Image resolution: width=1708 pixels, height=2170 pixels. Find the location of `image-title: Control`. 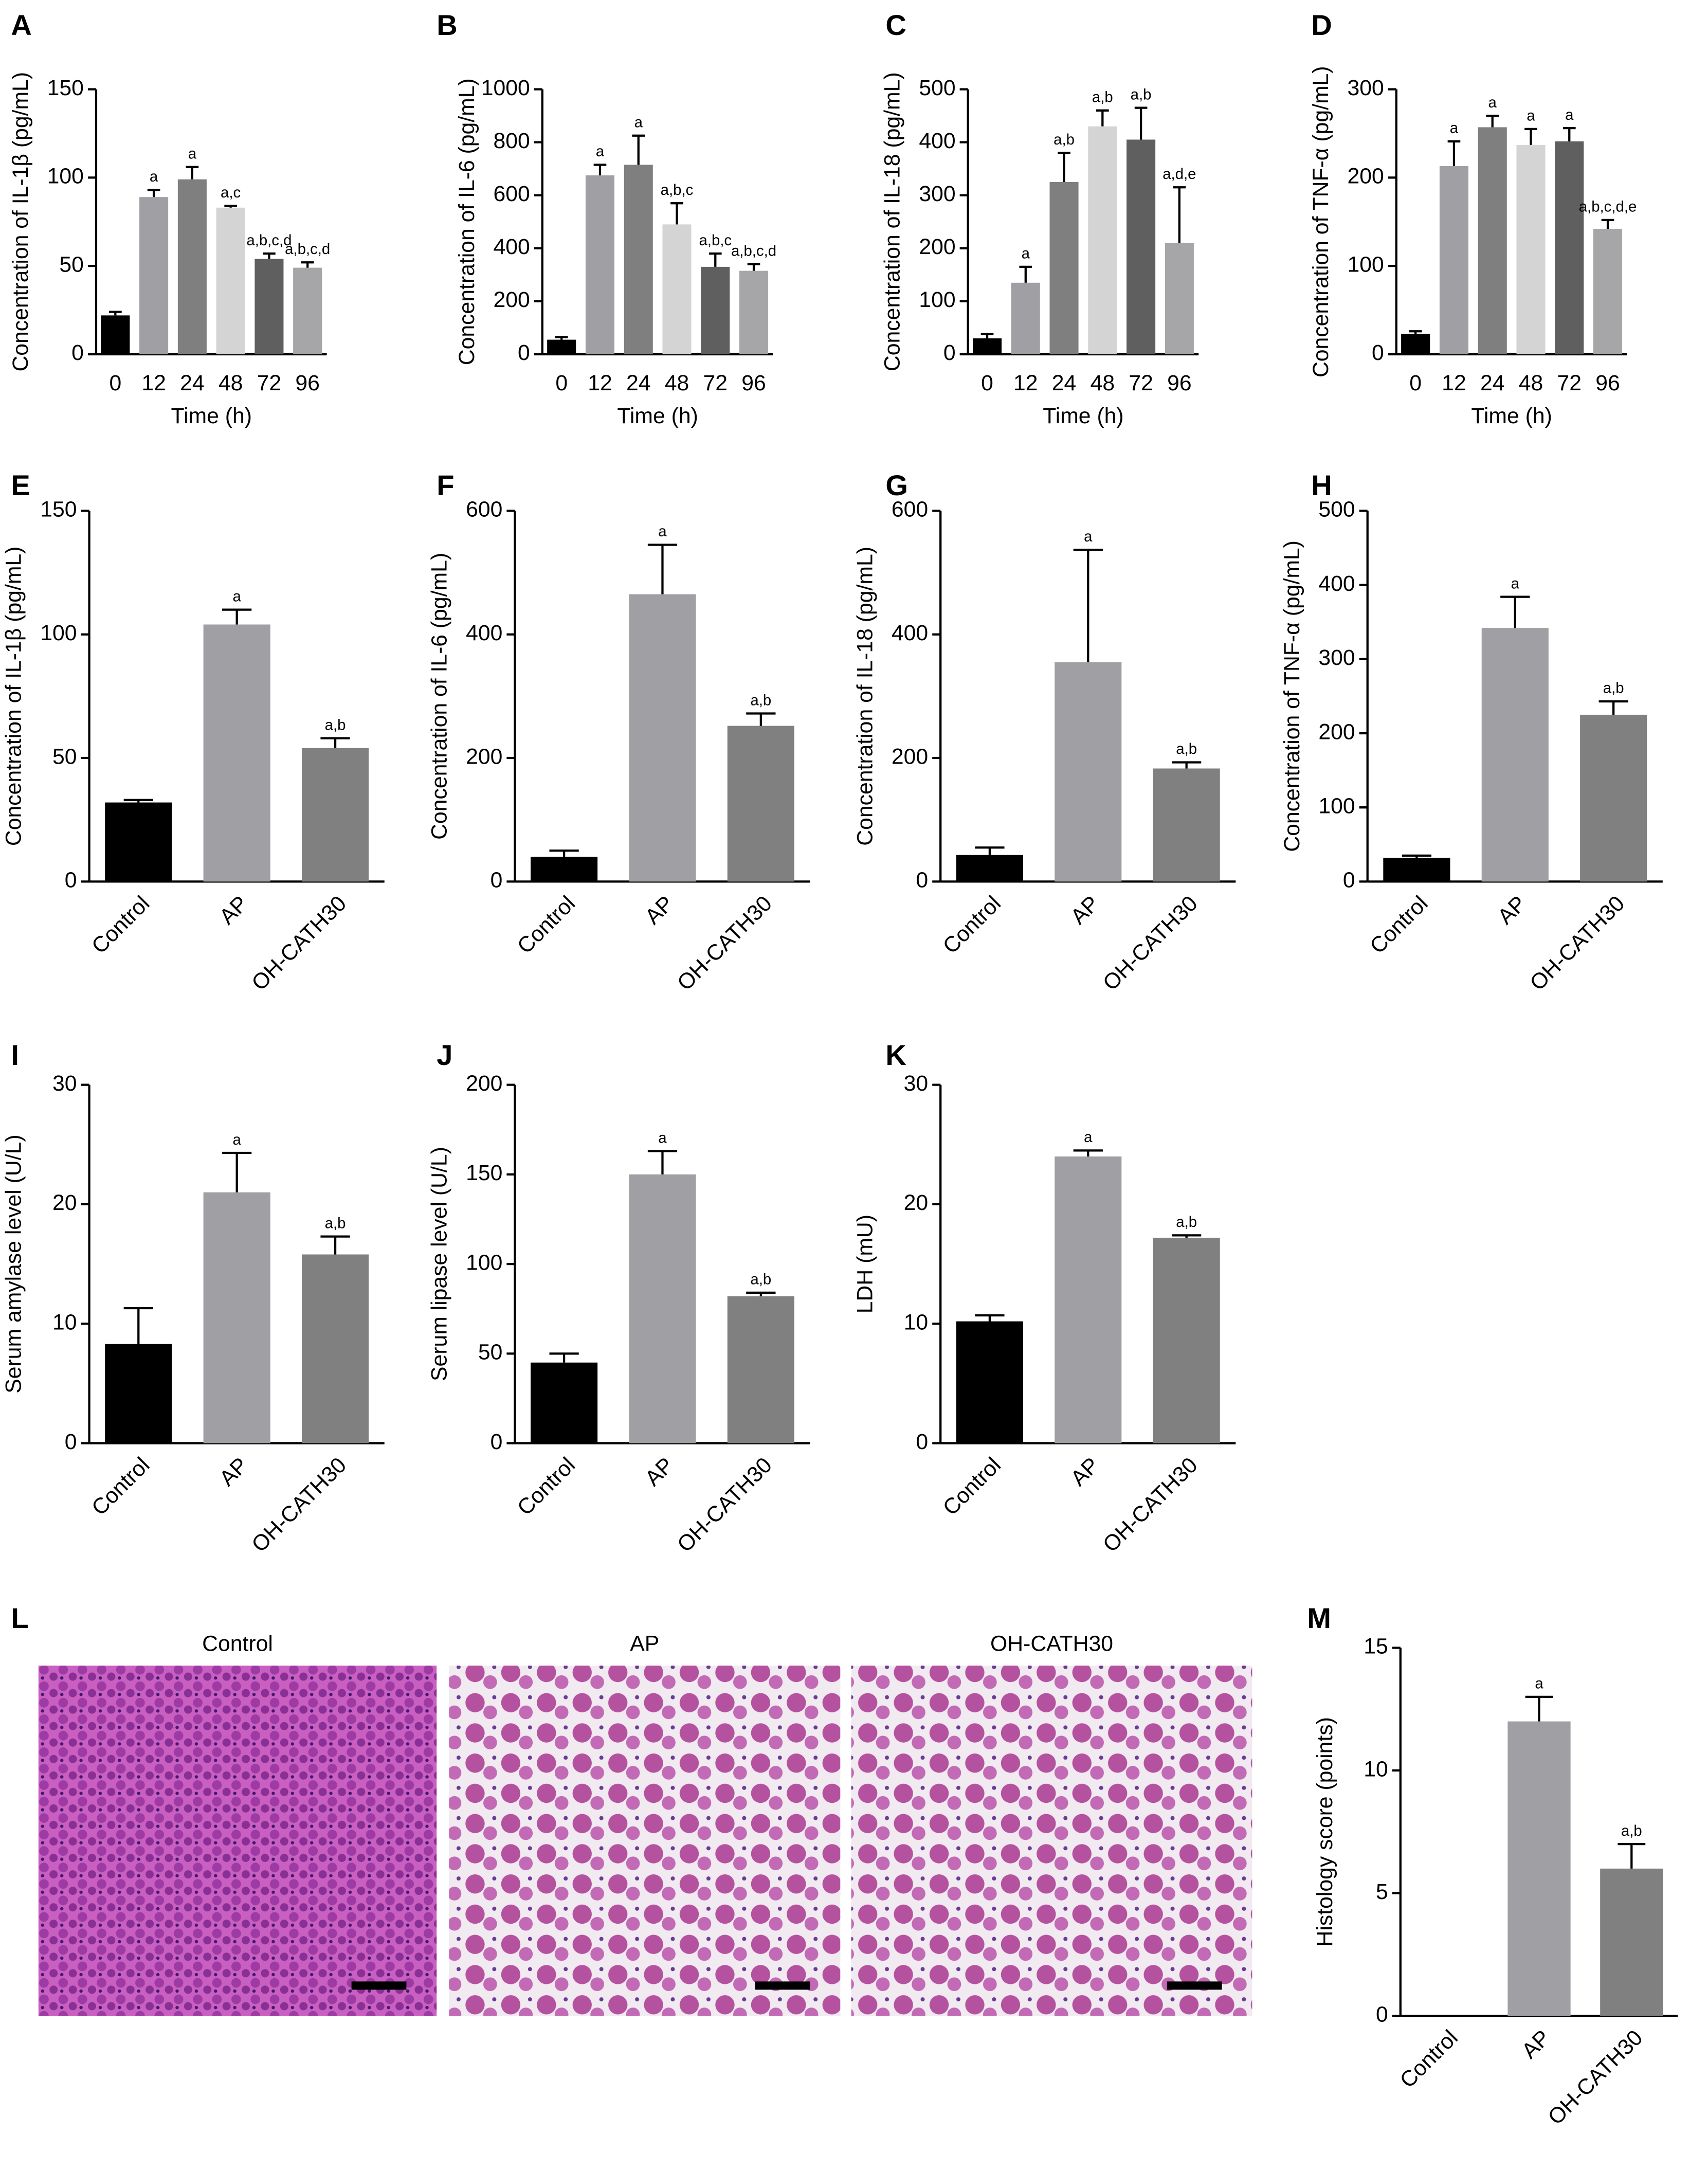

image-title: Control is located at coordinates (237, 1644).